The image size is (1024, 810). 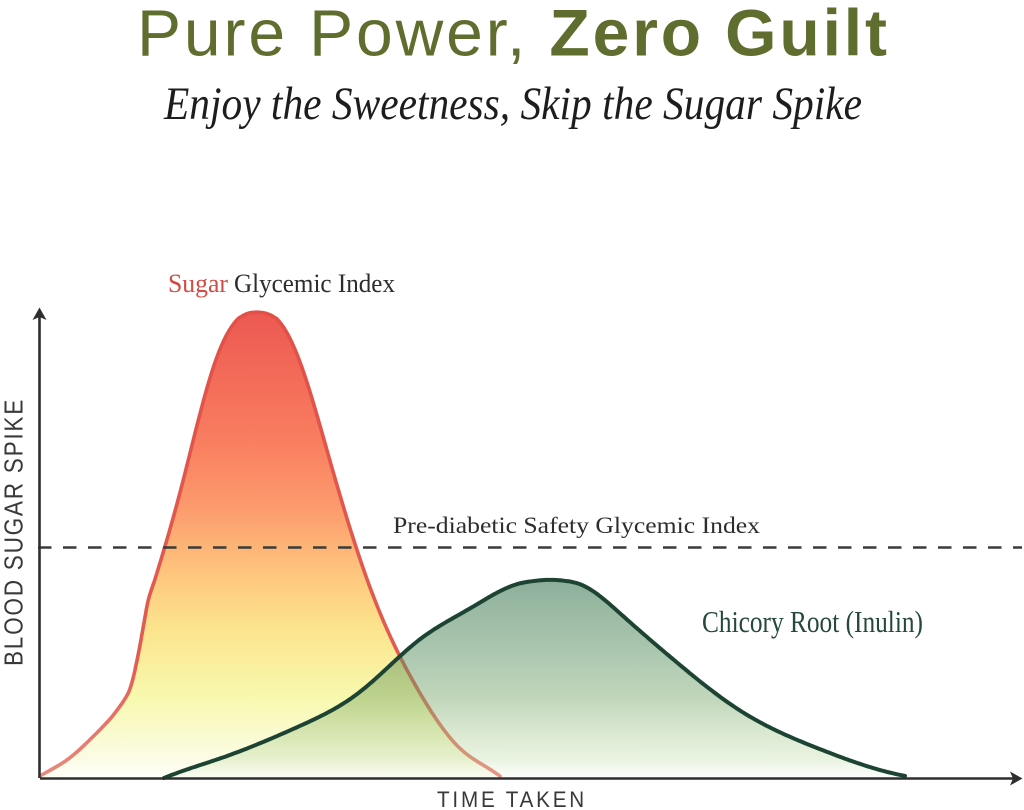 What do you see at coordinates (14, 532) in the screenshot?
I see `svg-text: BLOOD SUGAR SPIKE` at bounding box center [14, 532].